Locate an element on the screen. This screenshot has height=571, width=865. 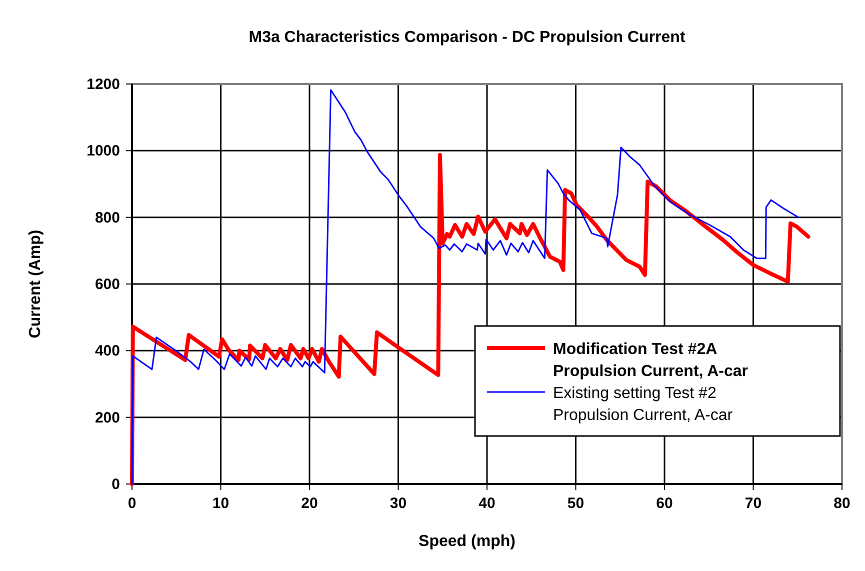
x-tick-label: 70 is located at coordinates (753, 503).